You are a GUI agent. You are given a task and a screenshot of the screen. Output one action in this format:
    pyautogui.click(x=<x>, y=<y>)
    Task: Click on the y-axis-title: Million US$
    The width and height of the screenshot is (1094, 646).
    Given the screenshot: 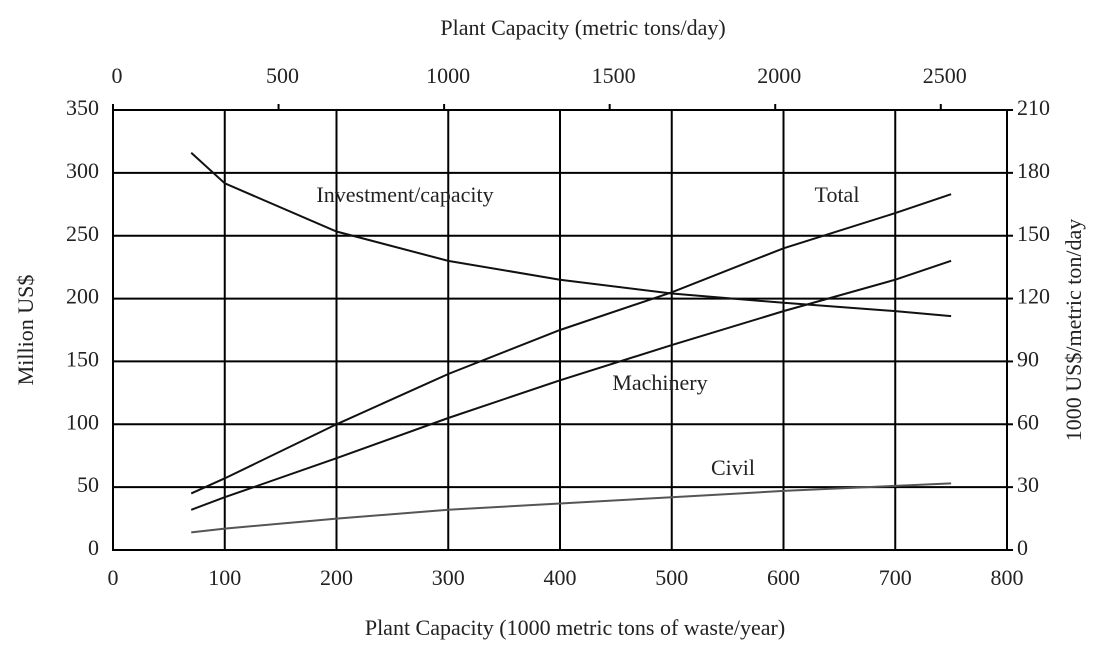 What is the action you would take?
    pyautogui.click(x=25, y=330)
    